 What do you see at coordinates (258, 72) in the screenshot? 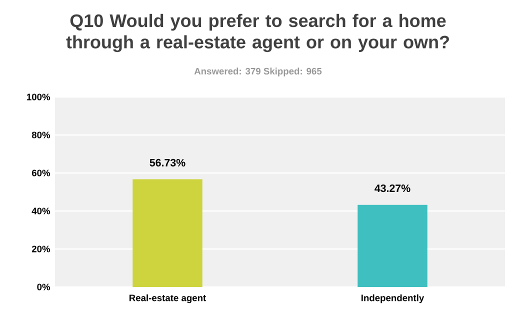
I see `chart-subtitle: Answered: 379 Skipped: 965` at bounding box center [258, 72].